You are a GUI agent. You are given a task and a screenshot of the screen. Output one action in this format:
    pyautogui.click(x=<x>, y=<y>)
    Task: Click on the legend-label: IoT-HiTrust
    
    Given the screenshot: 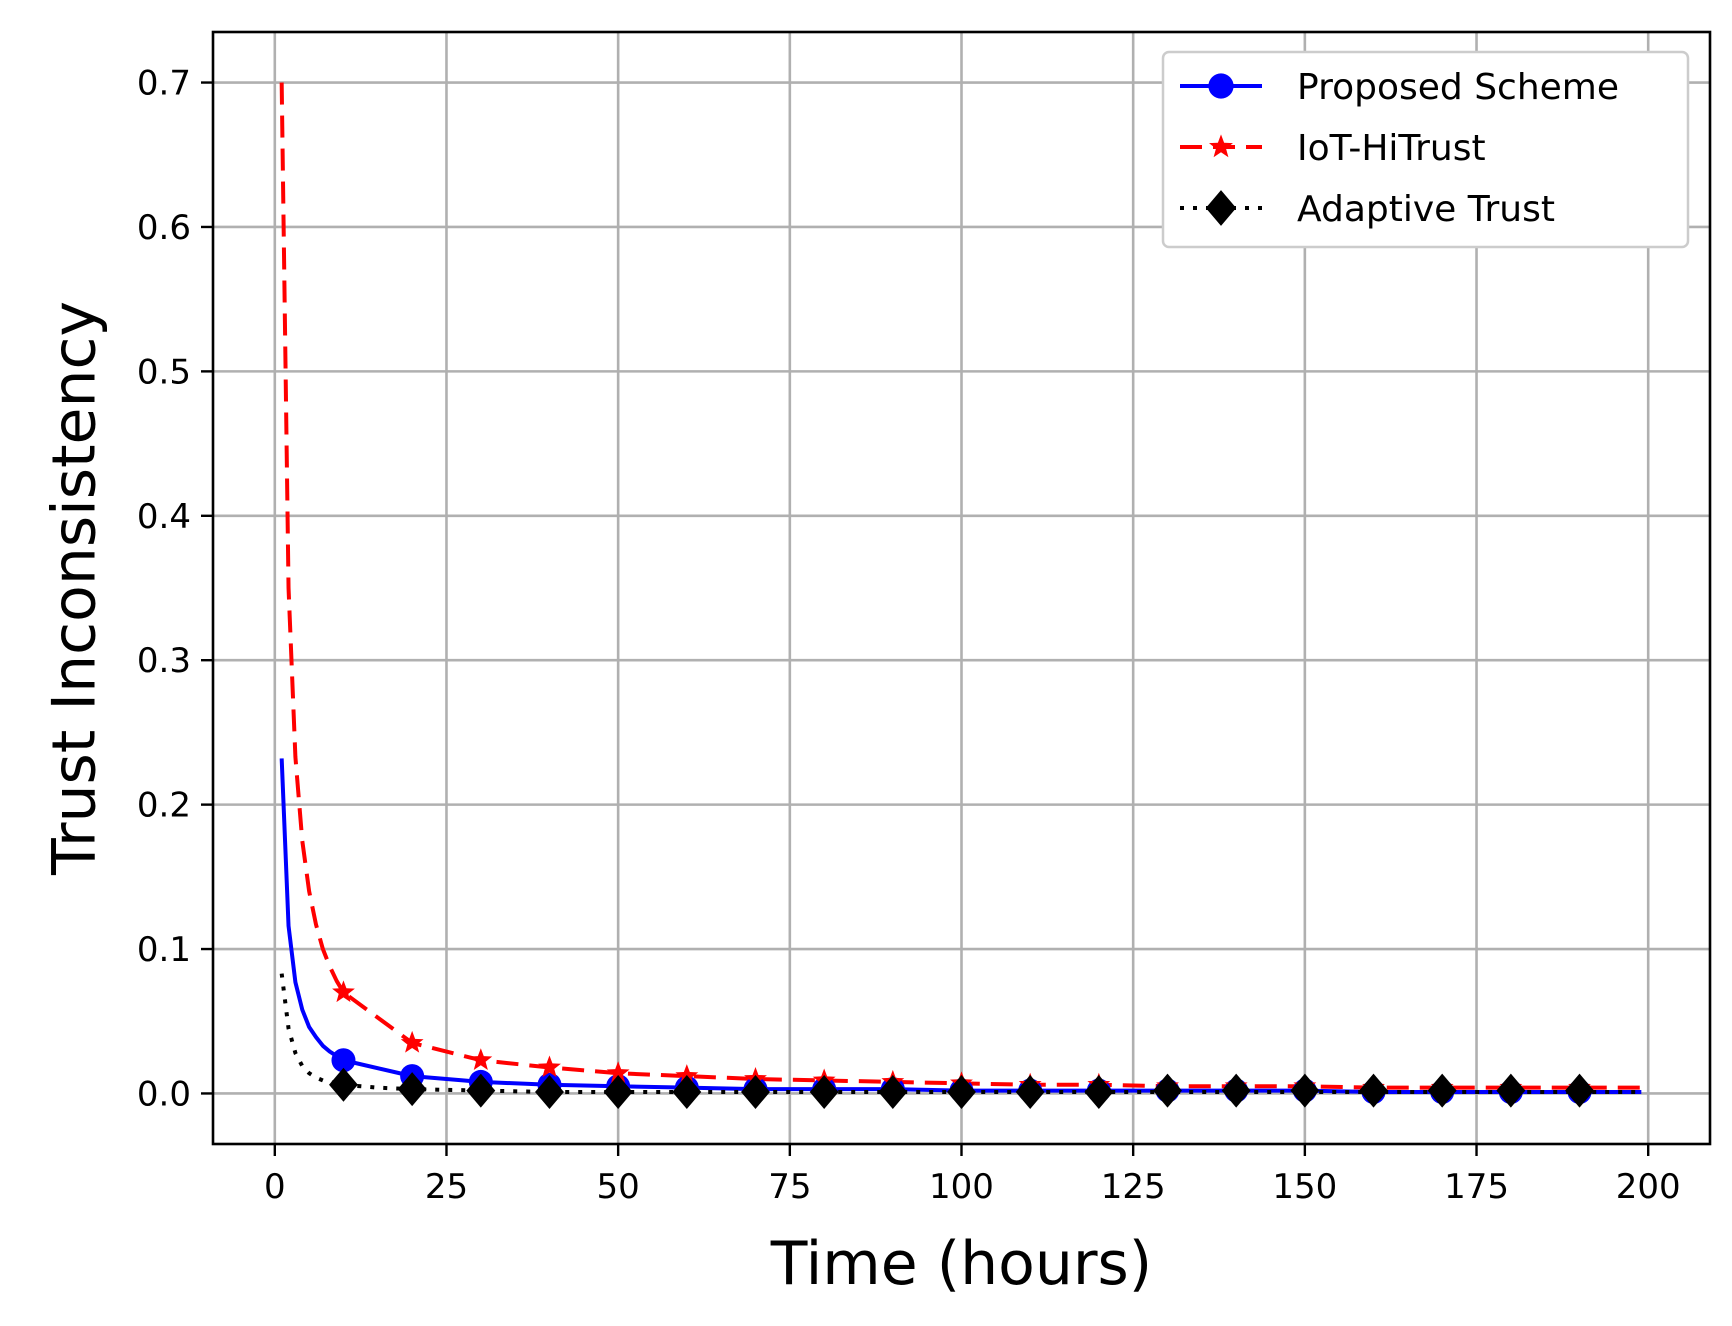 What is the action you would take?
    pyautogui.click(x=1391, y=148)
    